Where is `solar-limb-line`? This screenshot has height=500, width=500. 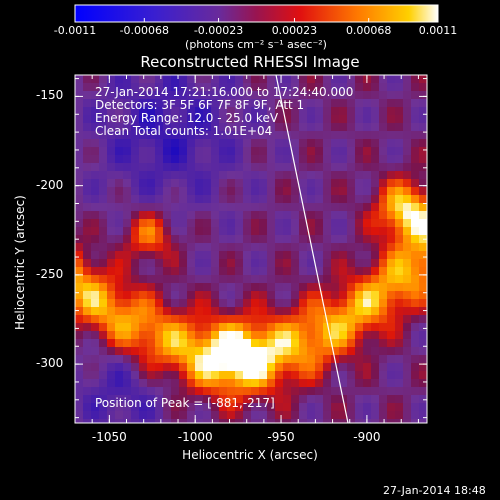 solar-limb-line is located at coordinates (312, 249).